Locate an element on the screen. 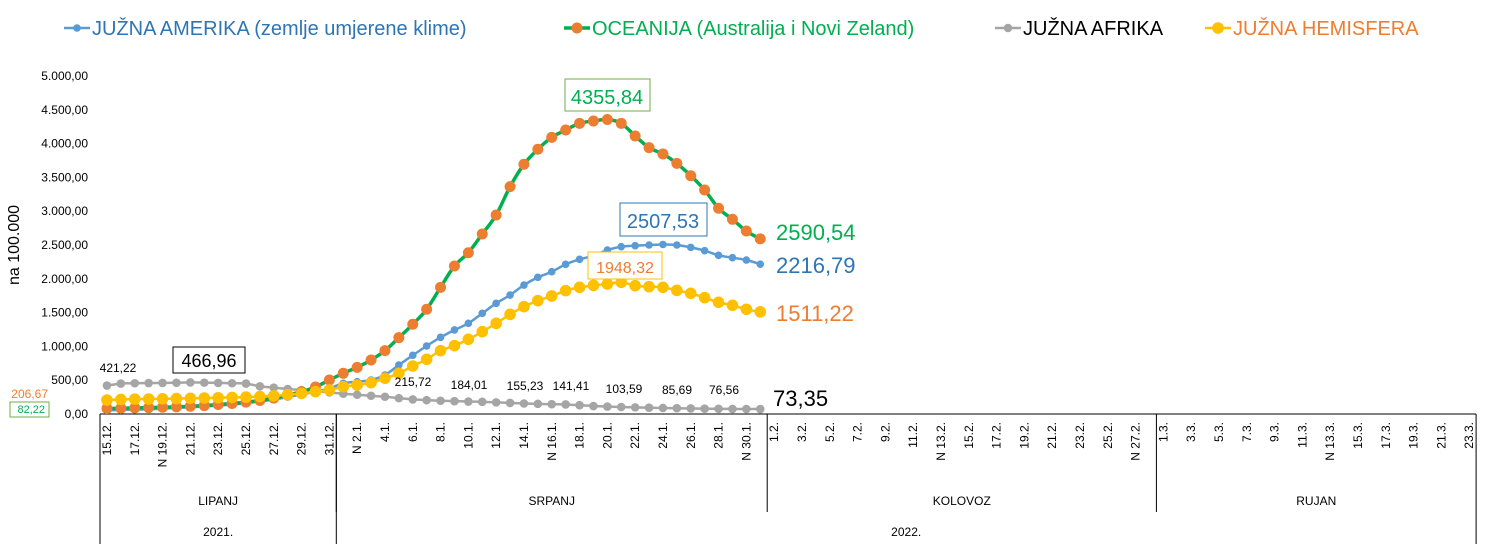 The width and height of the screenshot is (1486, 544). y-tick-label: 2.000,00 is located at coordinates (64, 279).